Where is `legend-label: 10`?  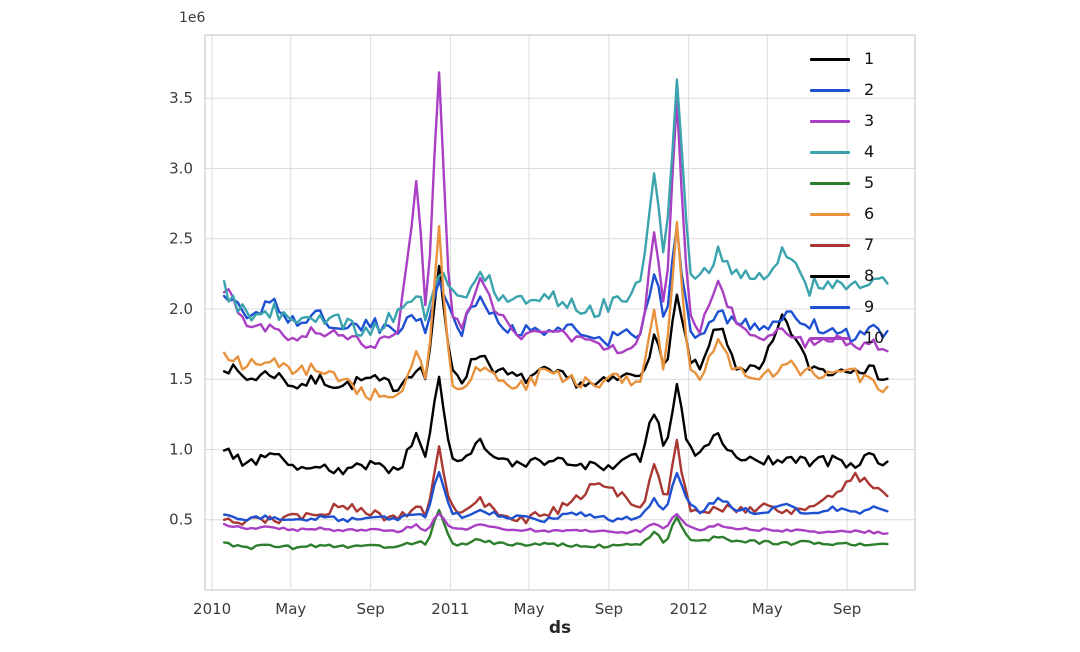
legend-label: 10 is located at coordinates (874, 337).